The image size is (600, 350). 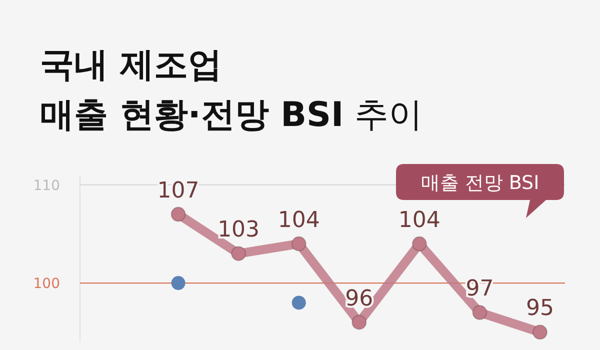 I want to click on data-label: 95, so click(x=540, y=309).